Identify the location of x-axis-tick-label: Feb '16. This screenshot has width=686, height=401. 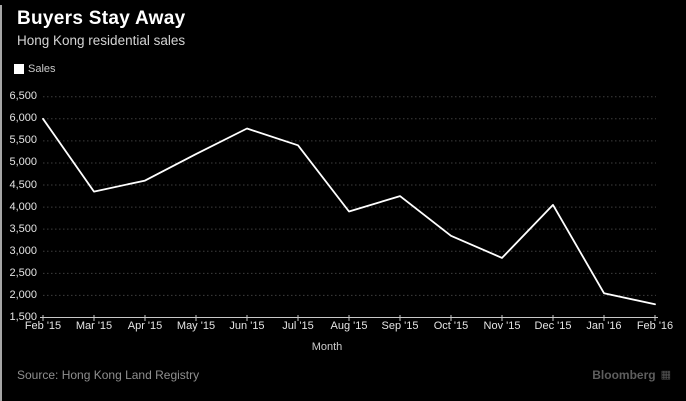
(655, 326).